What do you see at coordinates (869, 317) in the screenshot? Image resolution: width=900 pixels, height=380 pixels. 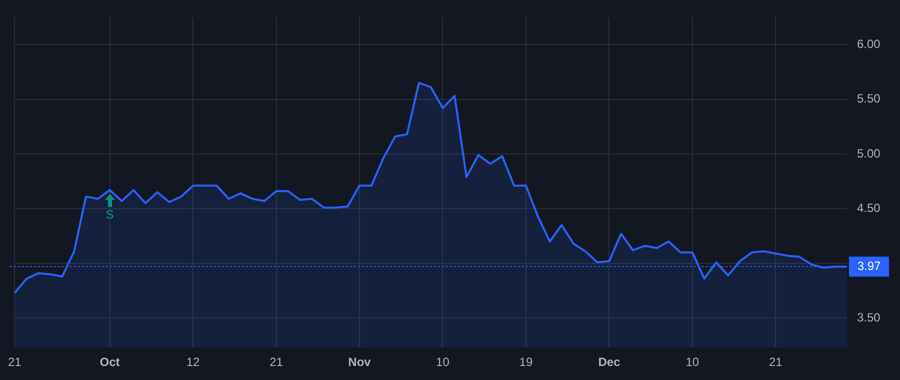 I see `y-tick-label: 3.50` at bounding box center [869, 317].